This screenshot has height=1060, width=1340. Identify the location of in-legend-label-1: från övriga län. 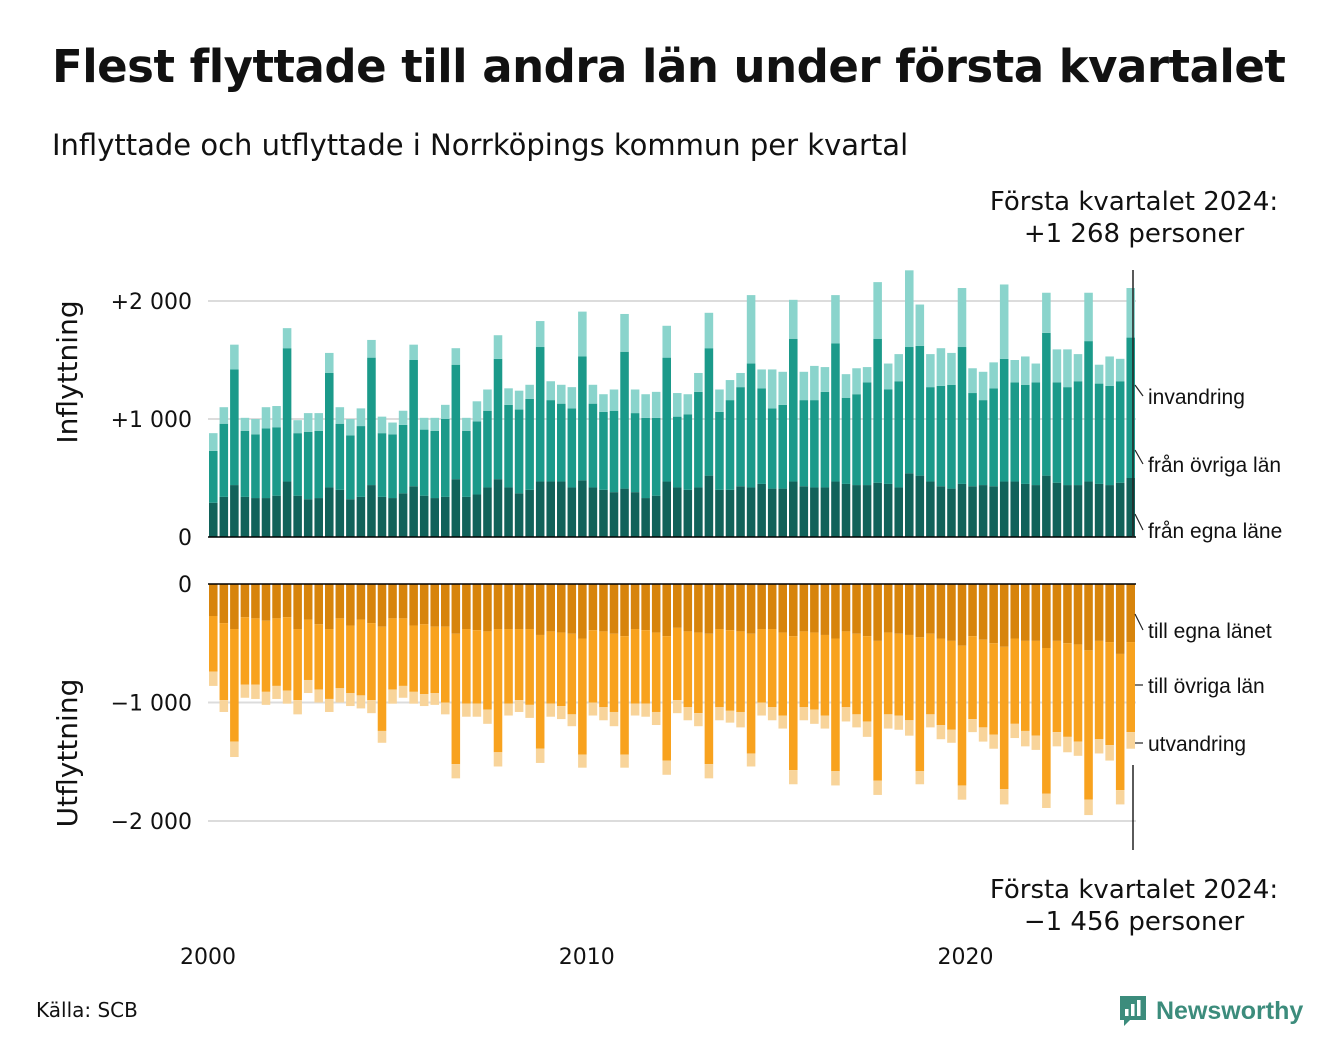
(1214, 465).